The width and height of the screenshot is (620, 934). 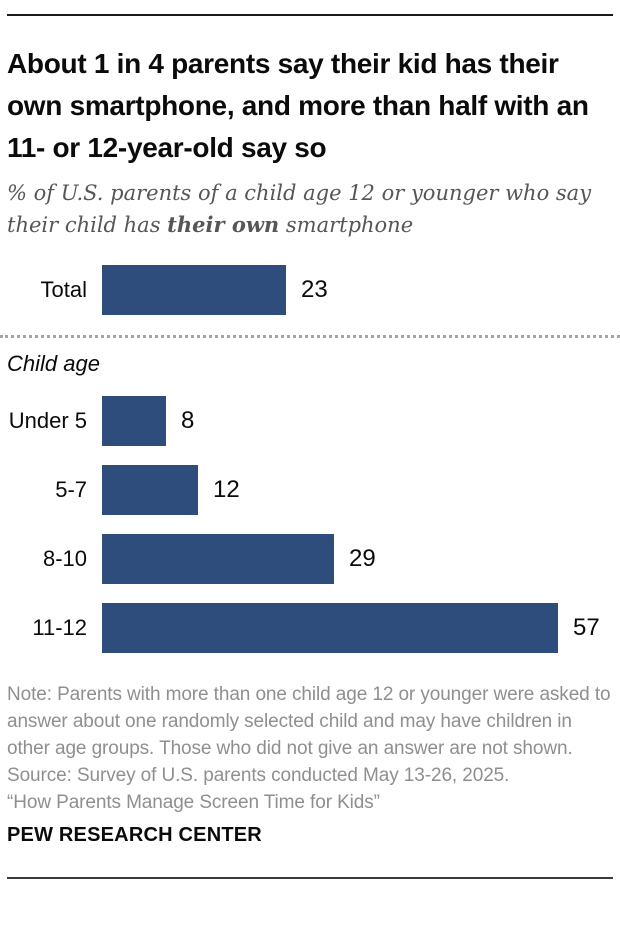 What do you see at coordinates (47, 420) in the screenshot?
I see `bar-label: Under 5` at bounding box center [47, 420].